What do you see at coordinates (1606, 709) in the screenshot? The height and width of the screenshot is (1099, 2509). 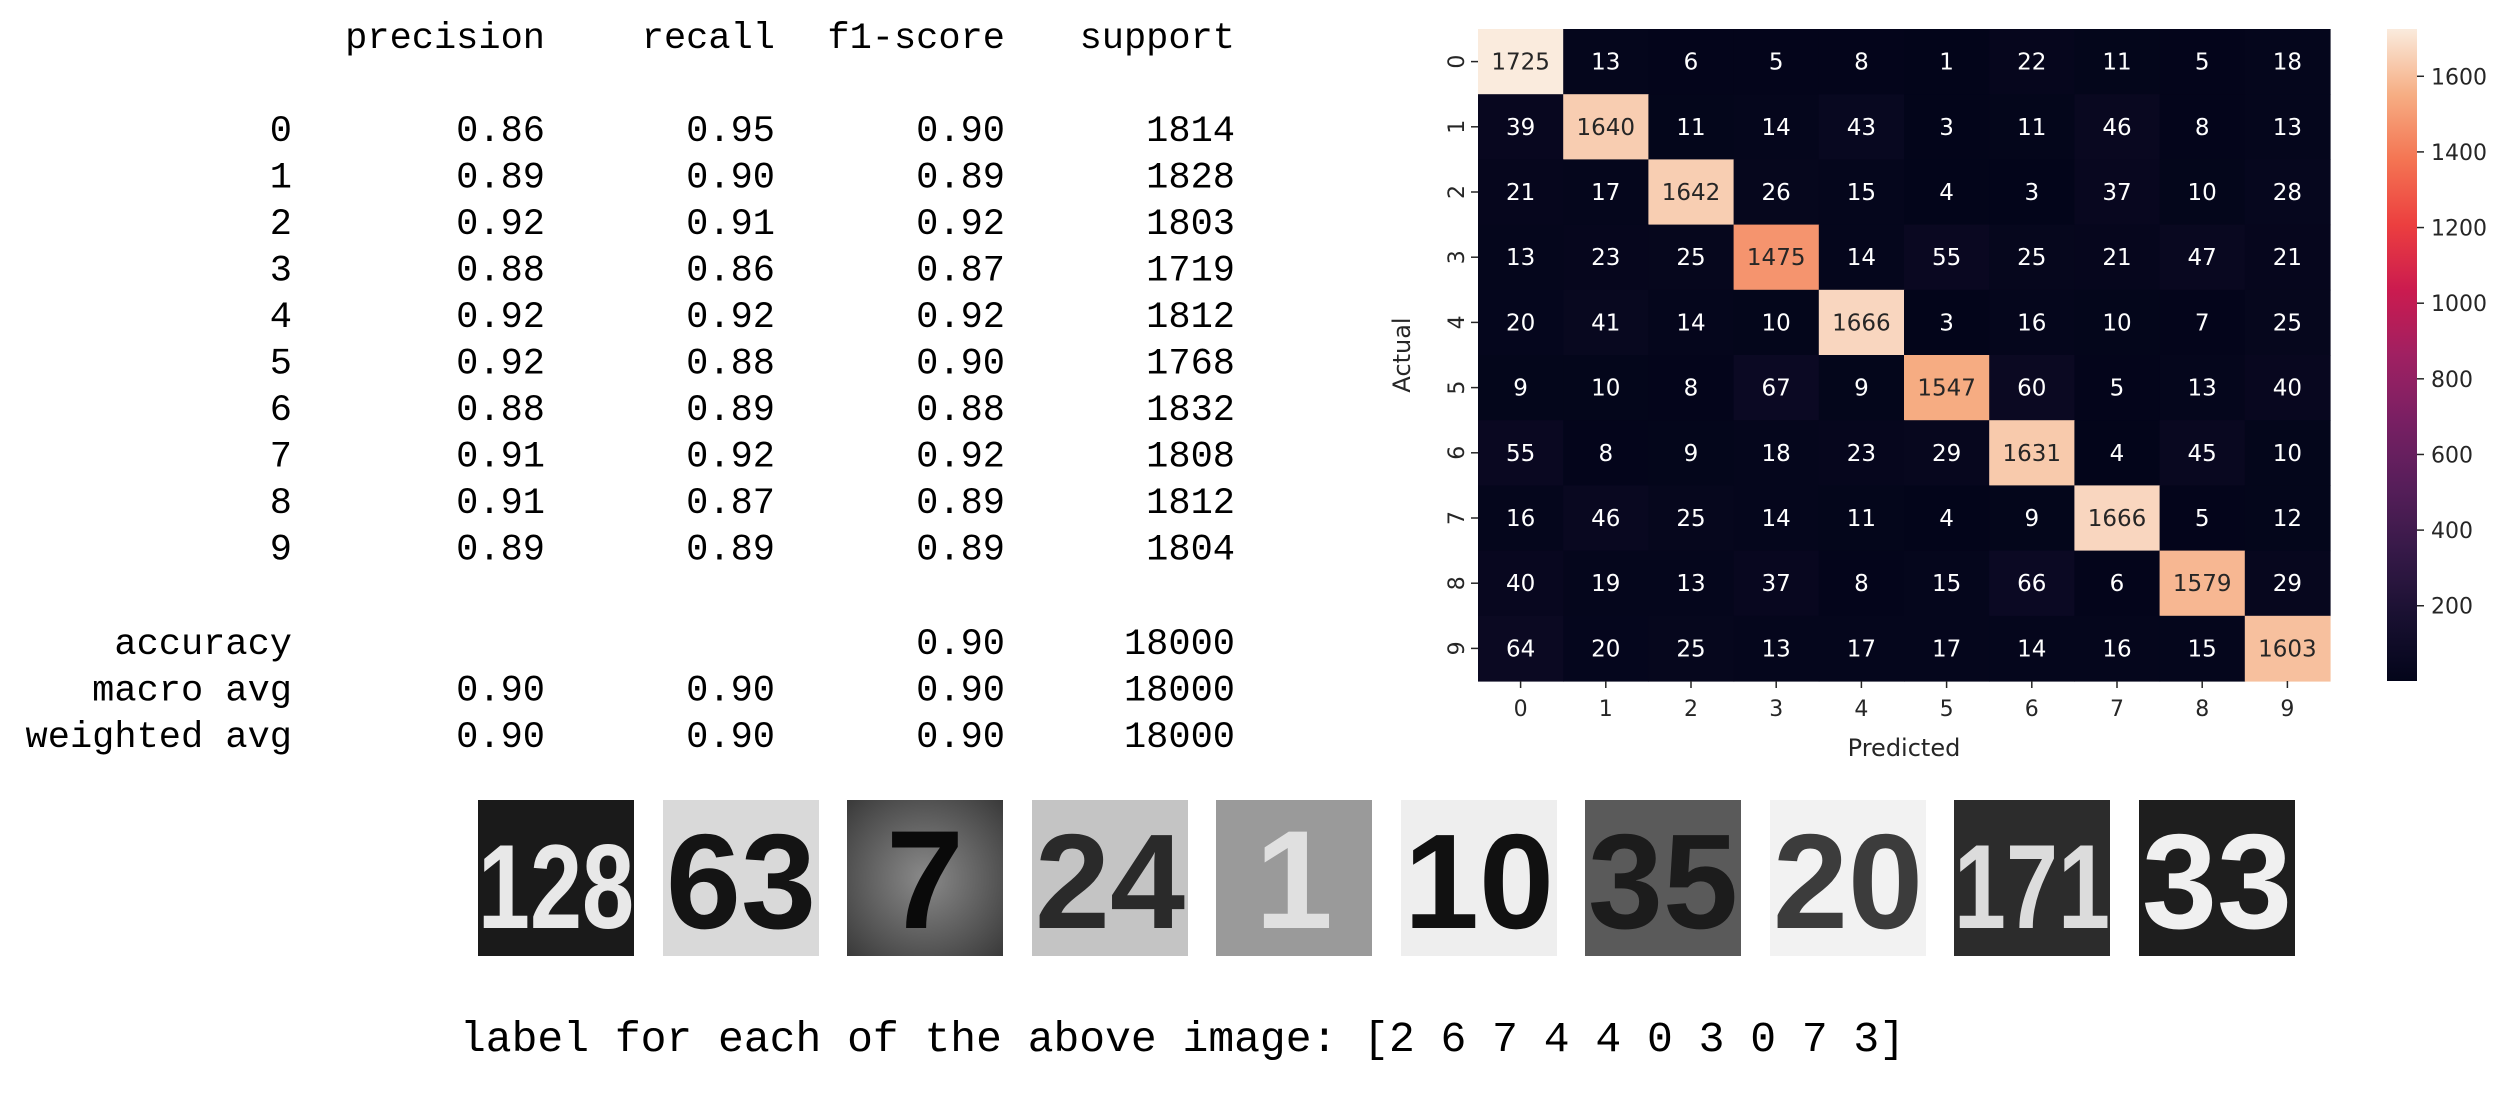 I see `x-tick-label: 1` at bounding box center [1606, 709].